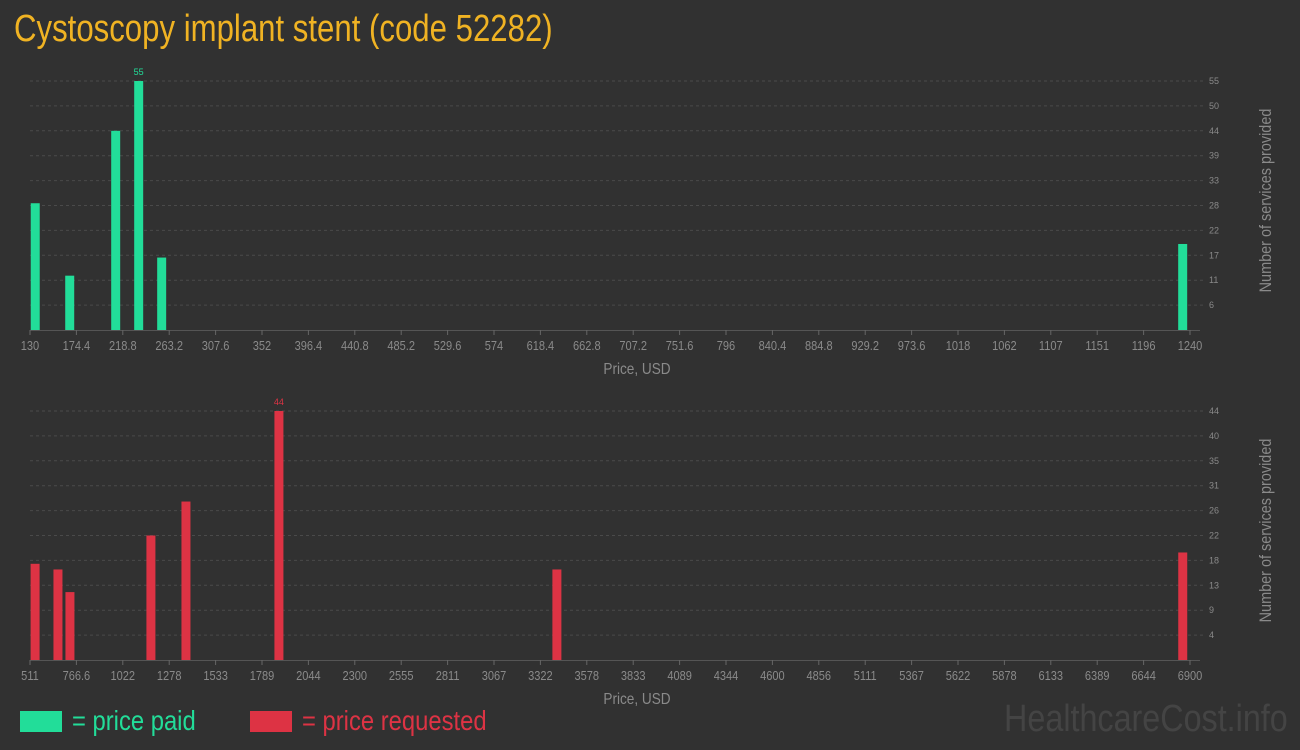  What do you see at coordinates (540, 675) in the screenshot?
I see `x-tick-label: 3322` at bounding box center [540, 675].